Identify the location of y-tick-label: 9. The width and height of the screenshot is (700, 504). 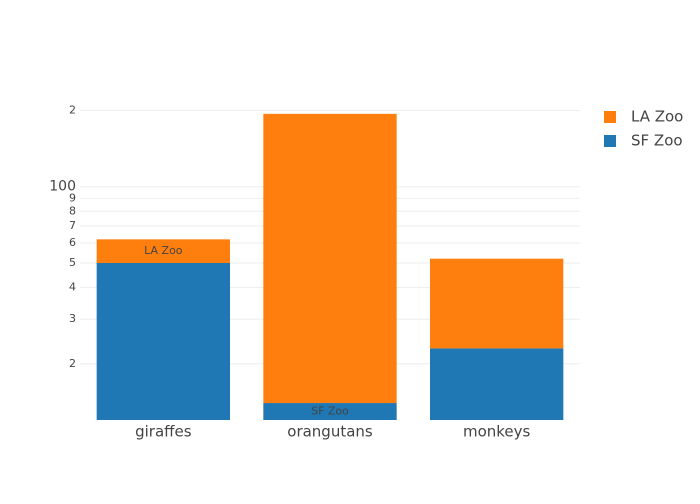
(72, 197).